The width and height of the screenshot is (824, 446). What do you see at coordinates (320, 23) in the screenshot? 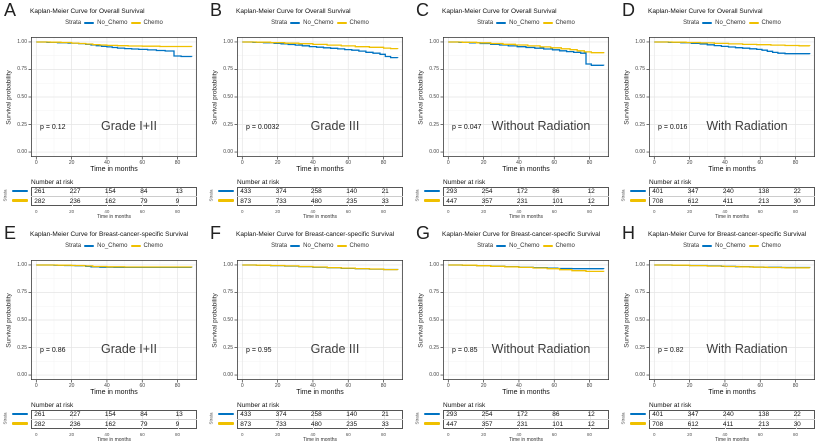
I see `legend: Strata No_Chemo Chemo` at bounding box center [320, 23].